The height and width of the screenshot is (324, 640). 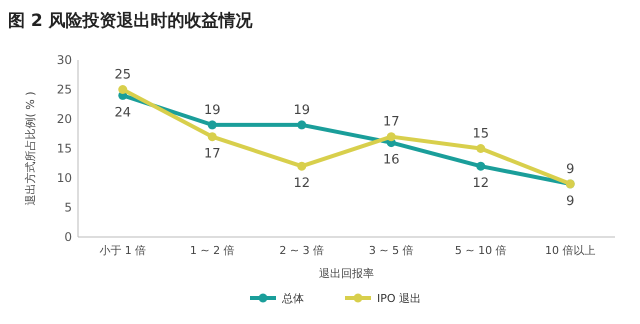 What do you see at coordinates (68, 207) in the screenshot?
I see `y-tick-label: 5` at bounding box center [68, 207].